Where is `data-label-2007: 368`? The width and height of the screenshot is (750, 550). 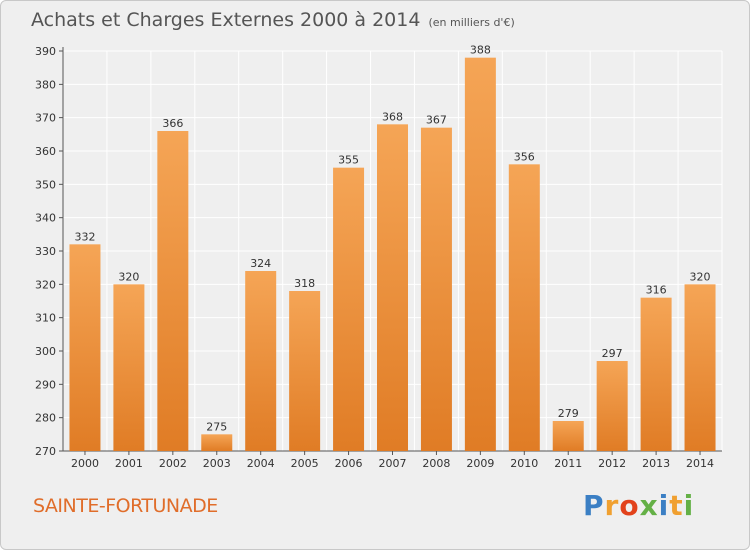 data-label-2007: 368 is located at coordinates (392, 116).